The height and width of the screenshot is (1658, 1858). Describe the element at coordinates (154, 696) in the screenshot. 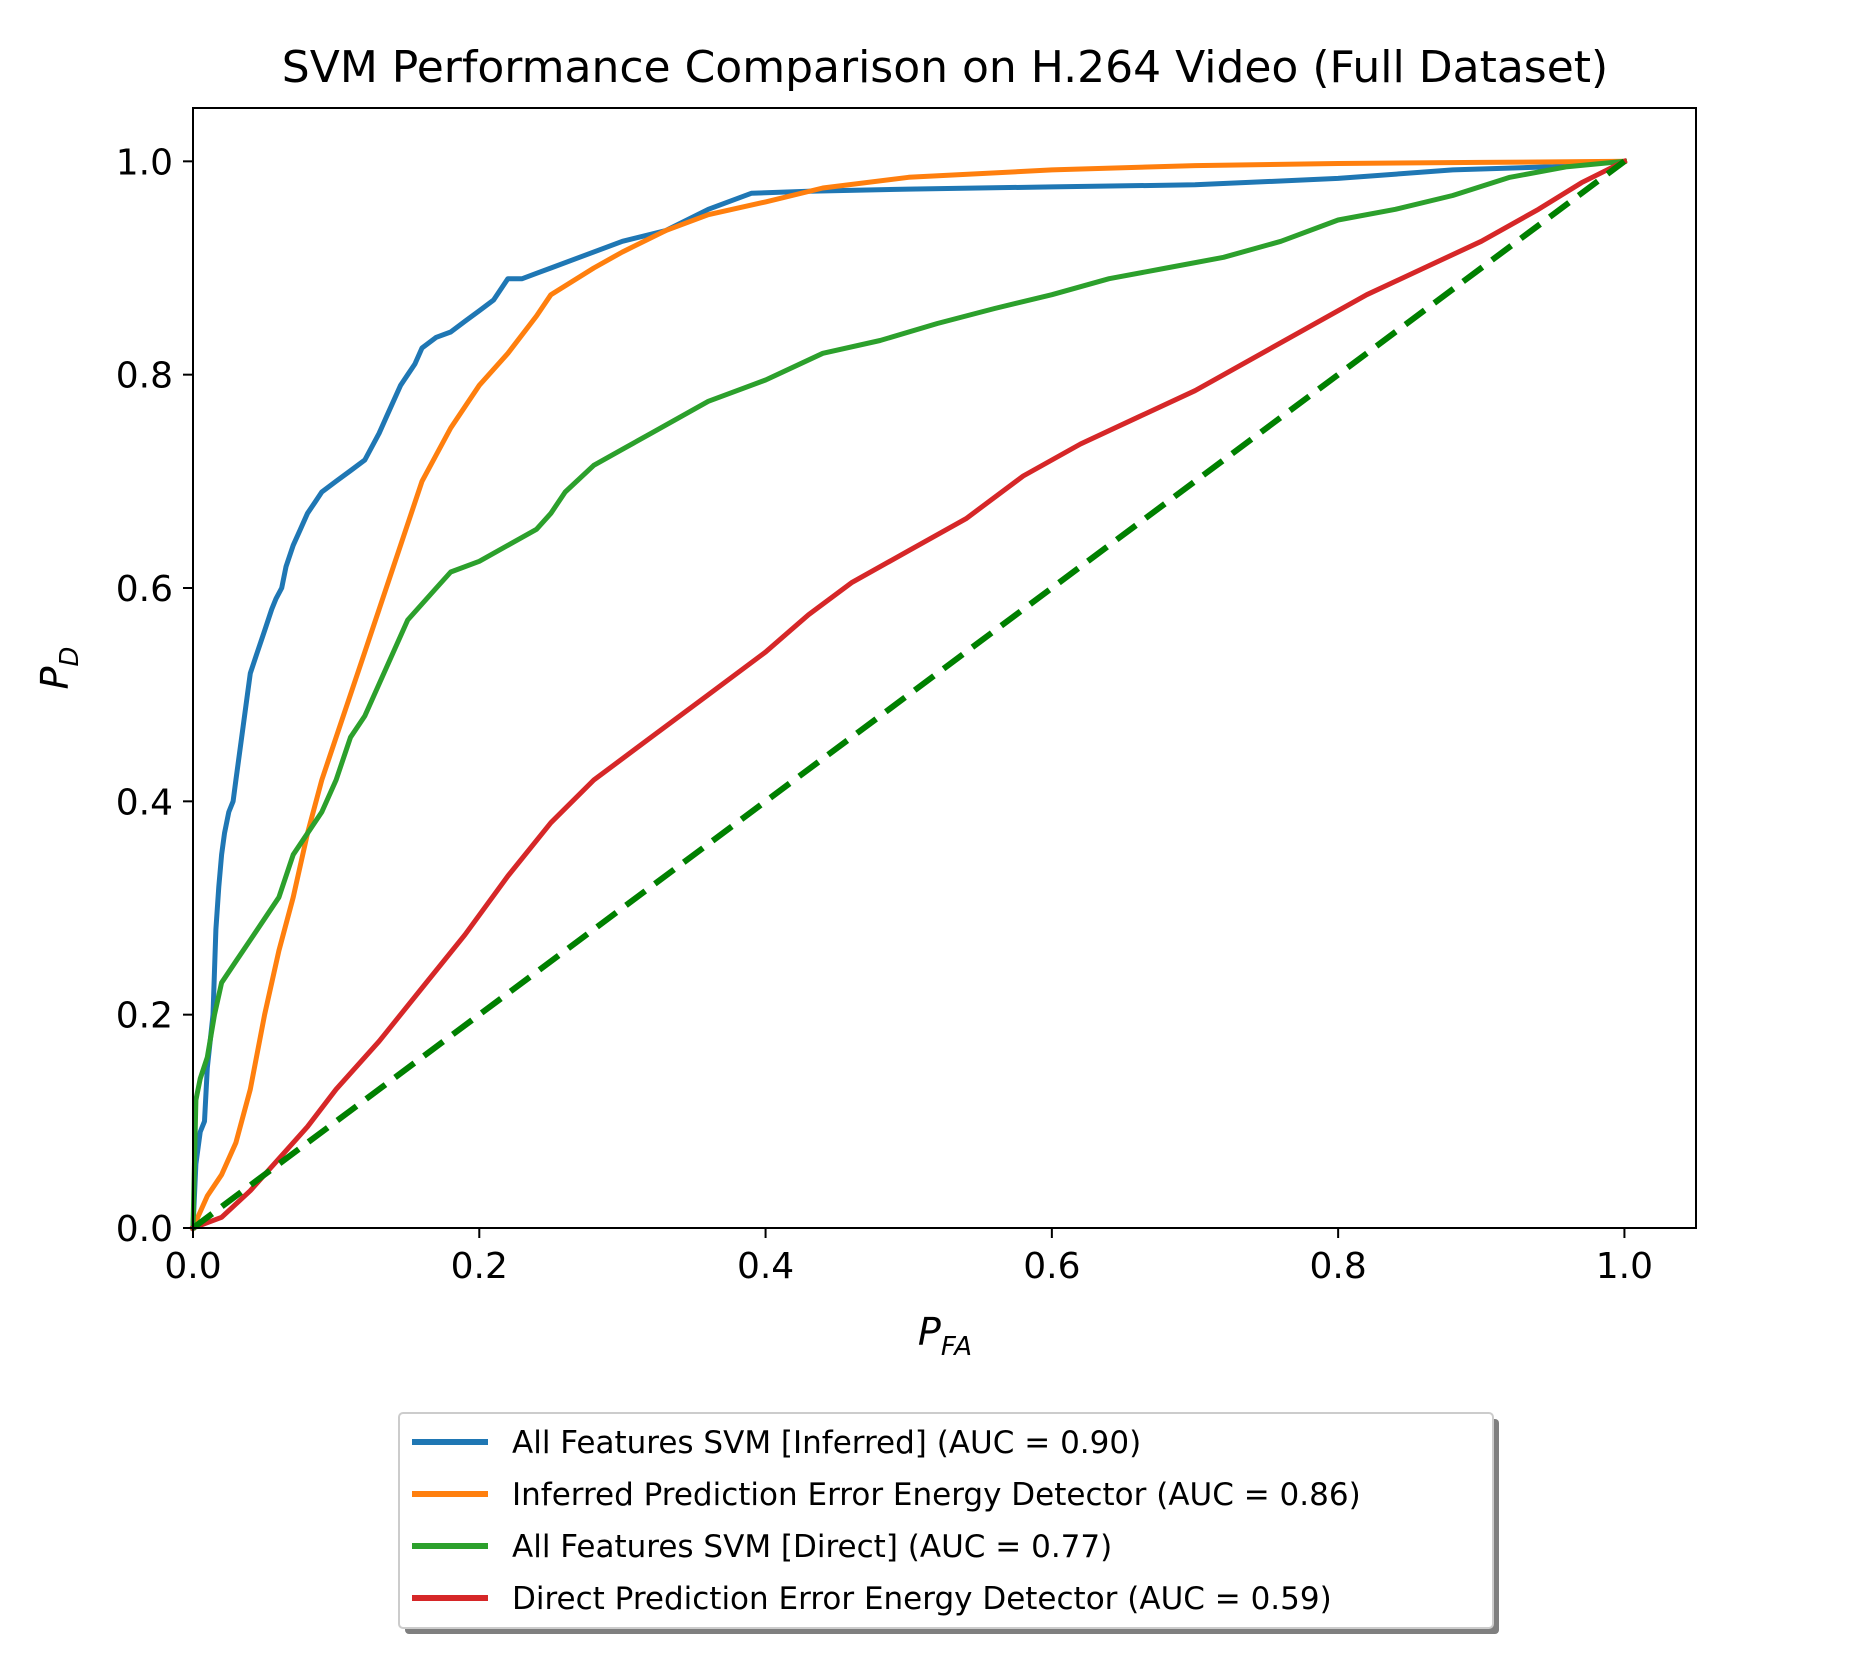

I see `y-axis: 0.0 0.2 0.4 0.6 0.8 1.0` at that location.